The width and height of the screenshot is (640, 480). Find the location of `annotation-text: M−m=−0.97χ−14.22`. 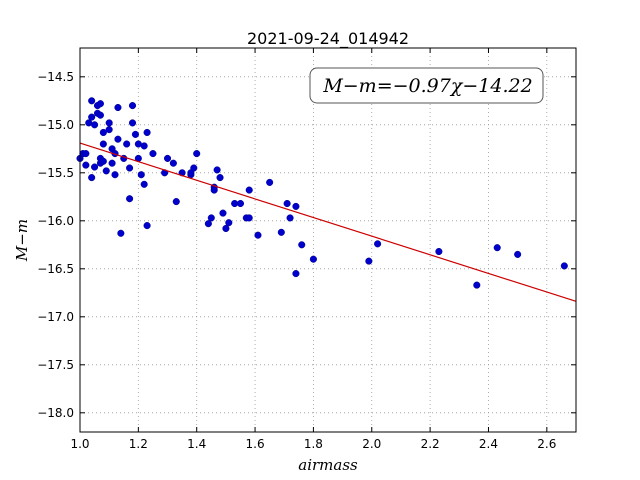

annotation-text: M−m=−0.97χ−14.22 is located at coordinates (427, 86).